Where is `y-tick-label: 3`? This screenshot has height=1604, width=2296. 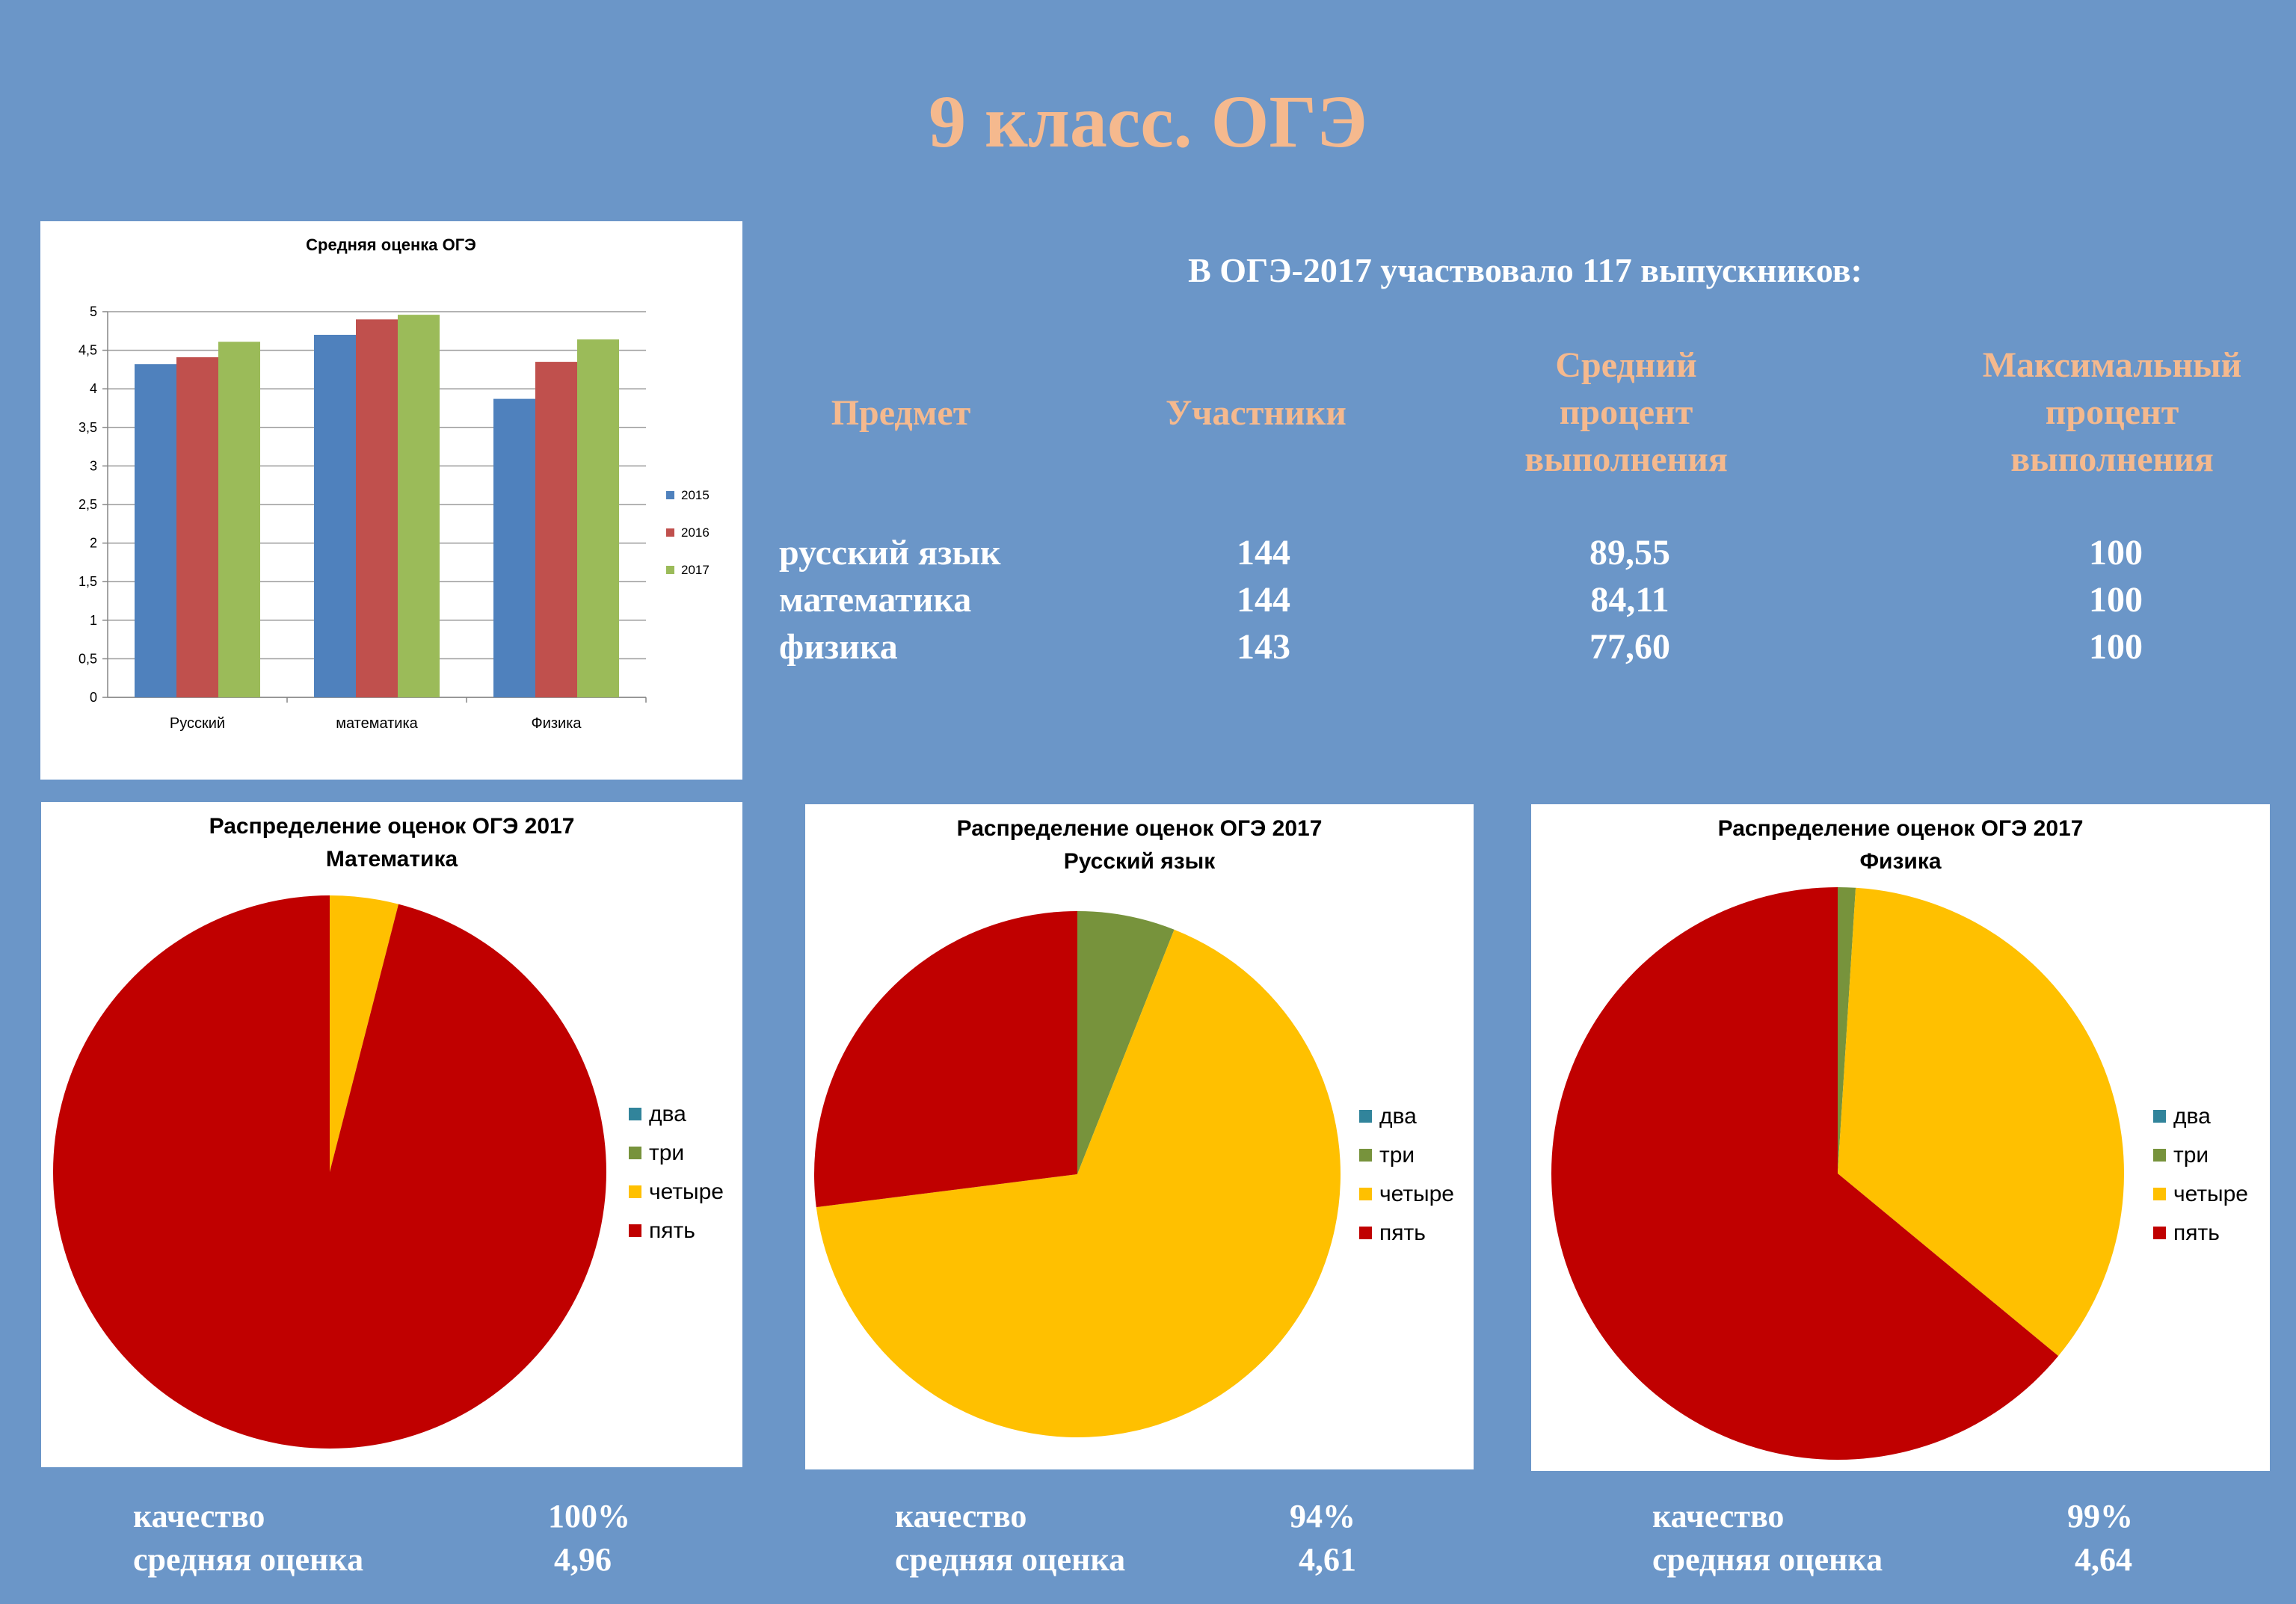 y-tick-label: 3 is located at coordinates (93, 465).